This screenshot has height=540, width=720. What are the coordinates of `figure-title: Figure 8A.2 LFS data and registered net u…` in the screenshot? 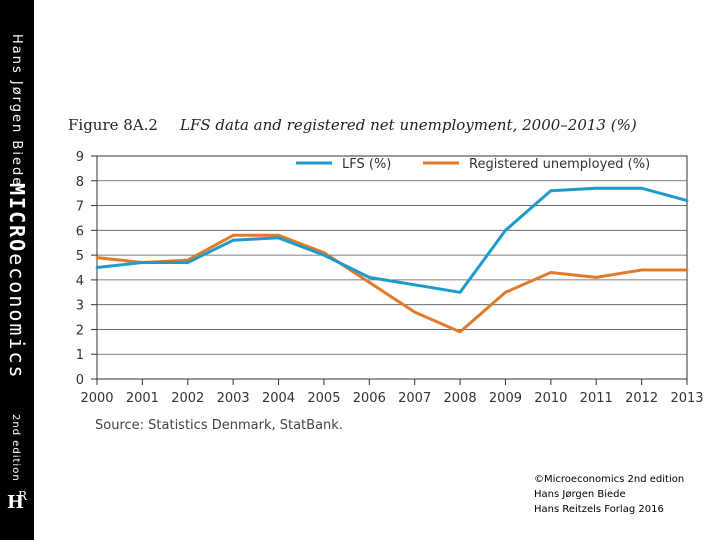 It's located at (352, 125).